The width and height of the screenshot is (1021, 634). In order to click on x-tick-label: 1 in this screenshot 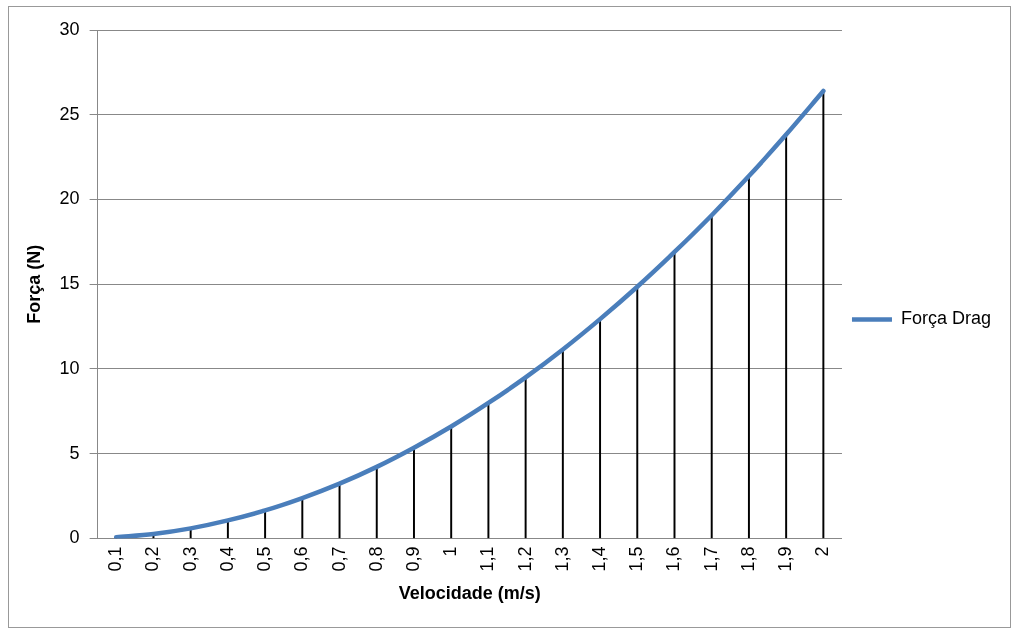, I will do `click(450, 551)`.